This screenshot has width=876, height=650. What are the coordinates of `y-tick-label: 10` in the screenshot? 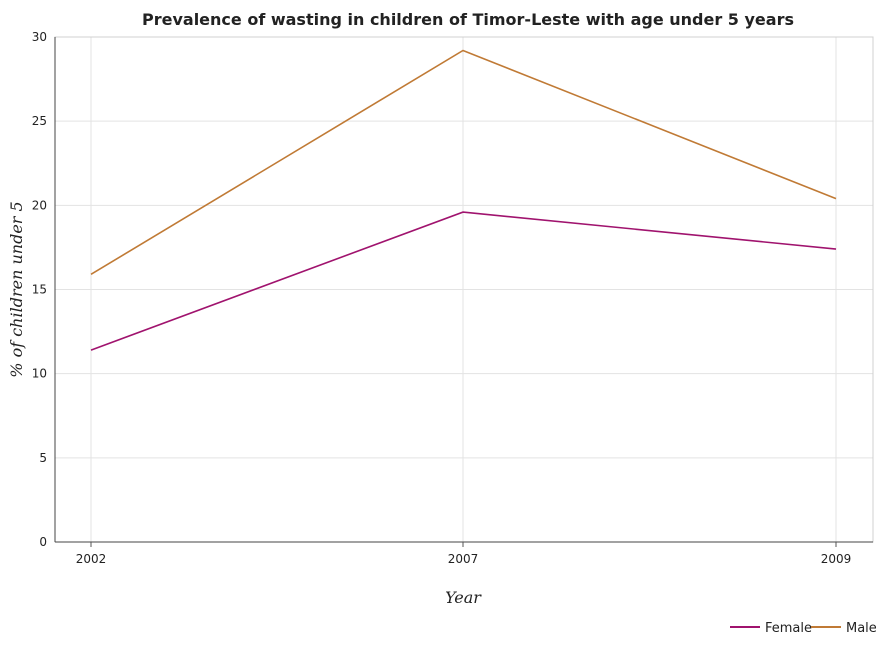 It's located at (39, 374).